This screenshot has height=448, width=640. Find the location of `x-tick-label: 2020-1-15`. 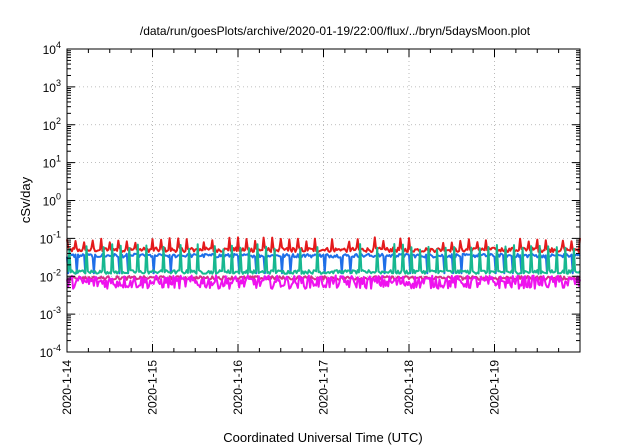

x-tick-label: 2020-1-15 is located at coordinates (153, 387).